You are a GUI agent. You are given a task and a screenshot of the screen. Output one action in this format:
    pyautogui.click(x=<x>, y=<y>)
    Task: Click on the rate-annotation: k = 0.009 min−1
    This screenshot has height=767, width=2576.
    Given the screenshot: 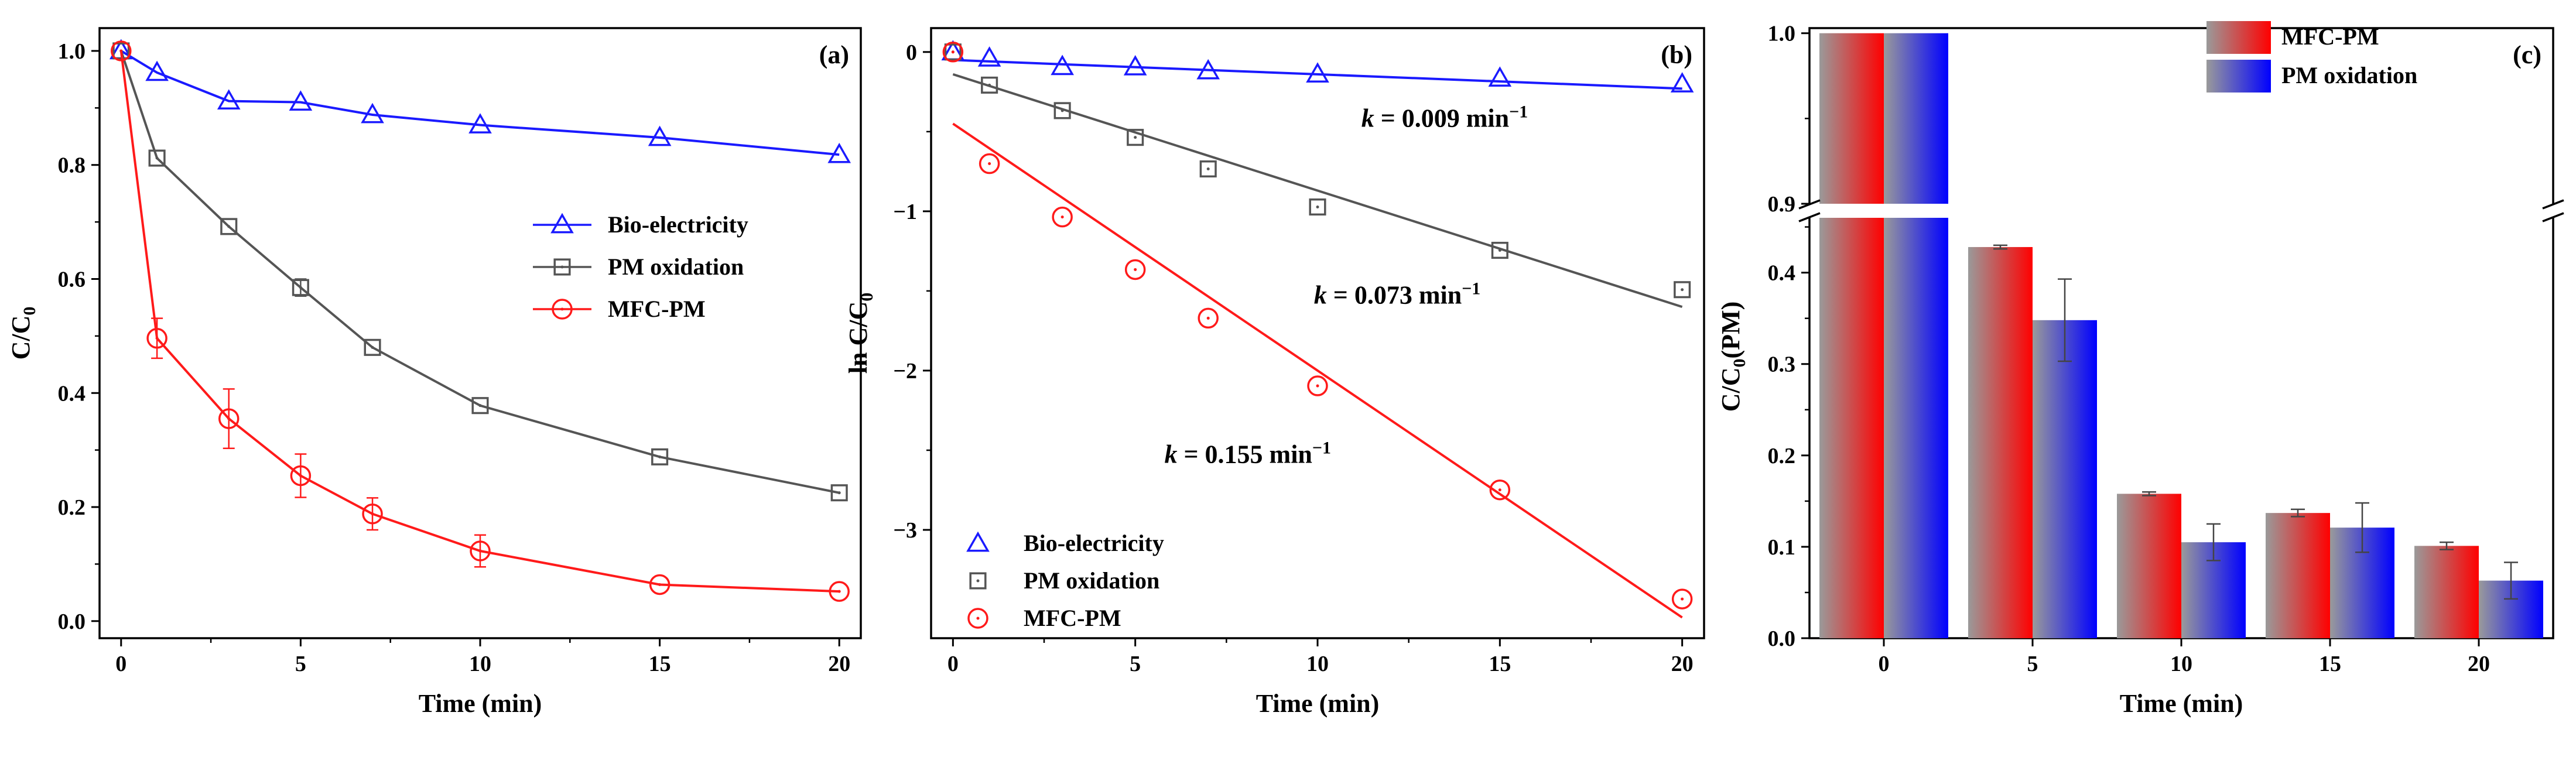 What is the action you would take?
    pyautogui.click(x=1444, y=117)
    